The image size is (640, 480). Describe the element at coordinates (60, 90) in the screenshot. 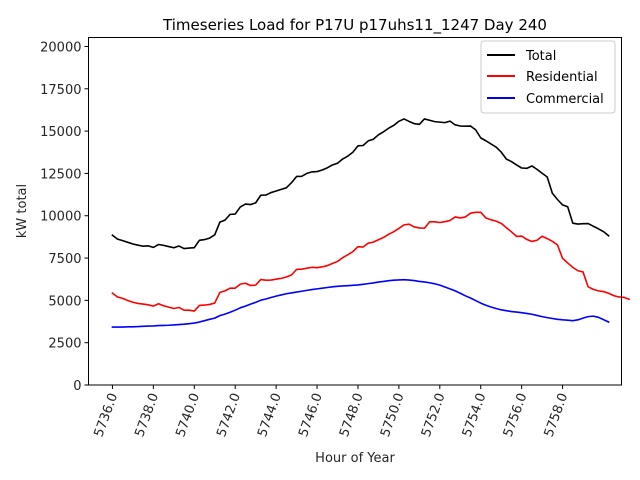

I see `y-tick-label: 17500` at that location.